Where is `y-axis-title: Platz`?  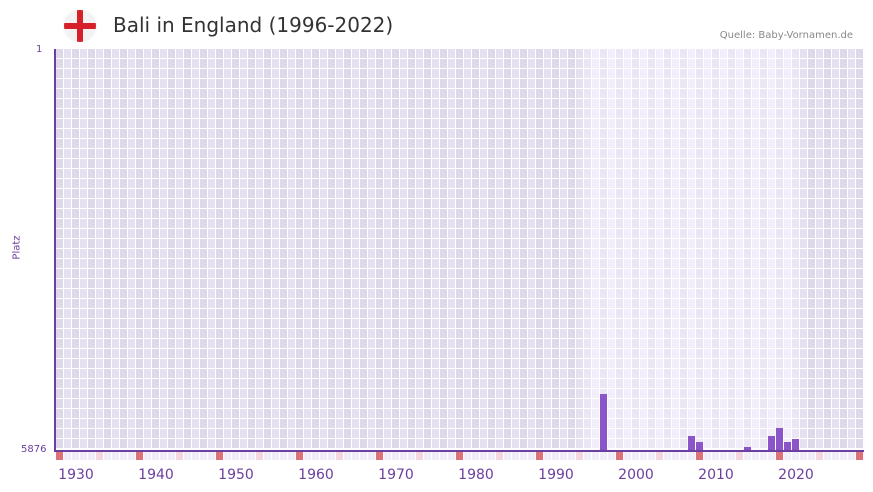
y-axis-title: Platz is located at coordinates (17, 247).